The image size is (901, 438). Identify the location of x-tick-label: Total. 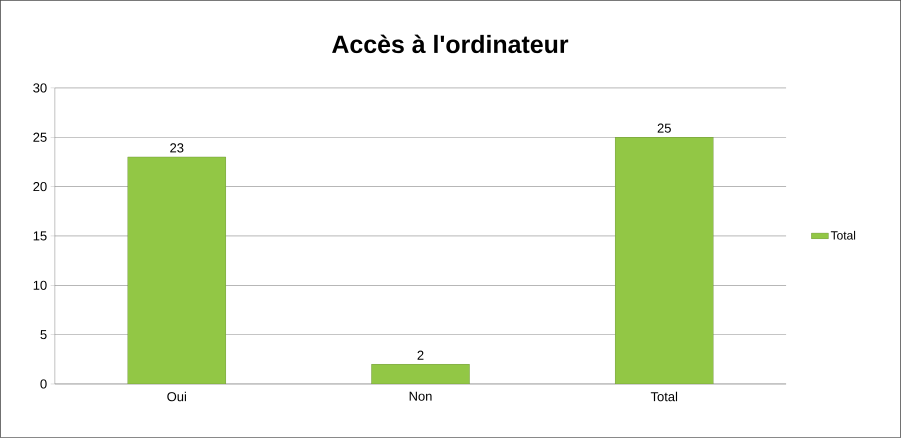
(664, 397).